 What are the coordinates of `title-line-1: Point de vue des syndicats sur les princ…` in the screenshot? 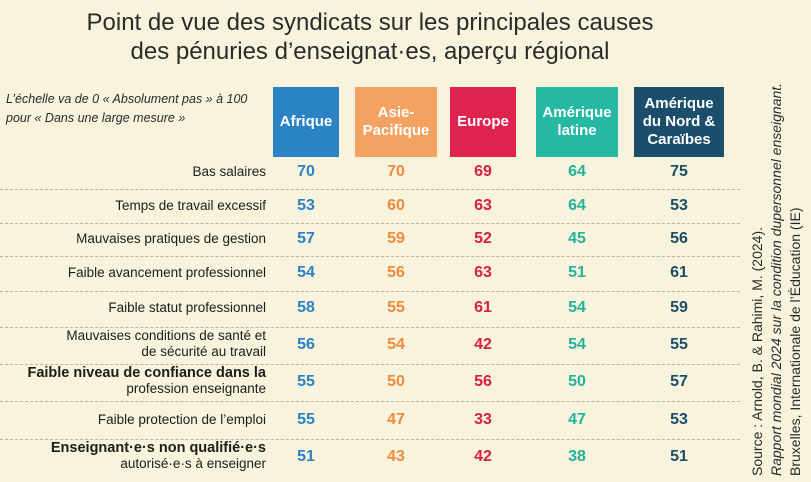 It's located at (370, 22).